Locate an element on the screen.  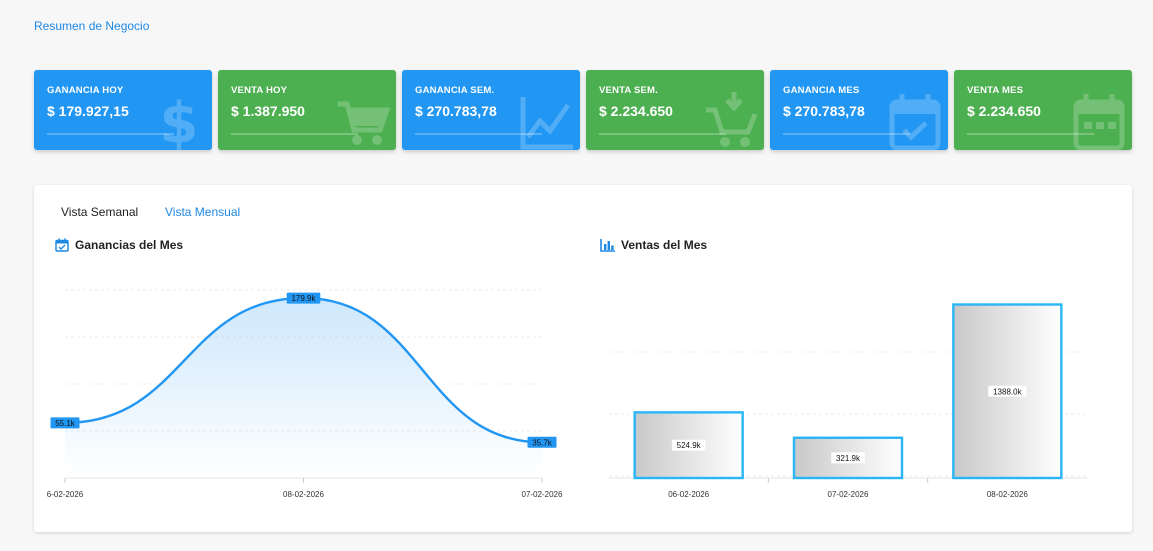
kpi-card-venta-hoy: VENTA HOY $ 1.387.950 is located at coordinates (307, 110).